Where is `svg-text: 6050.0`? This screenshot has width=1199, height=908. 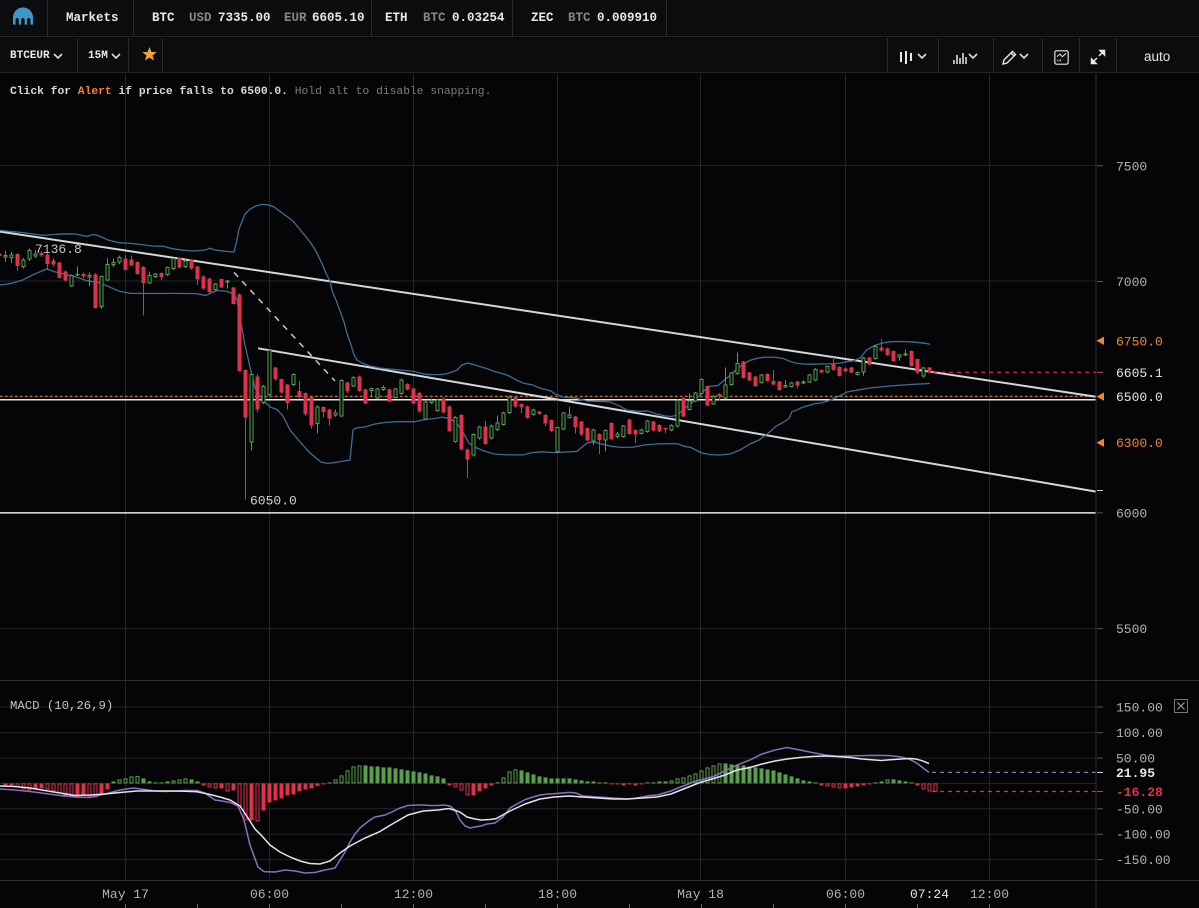 svg-text: 6050.0 is located at coordinates (273, 501).